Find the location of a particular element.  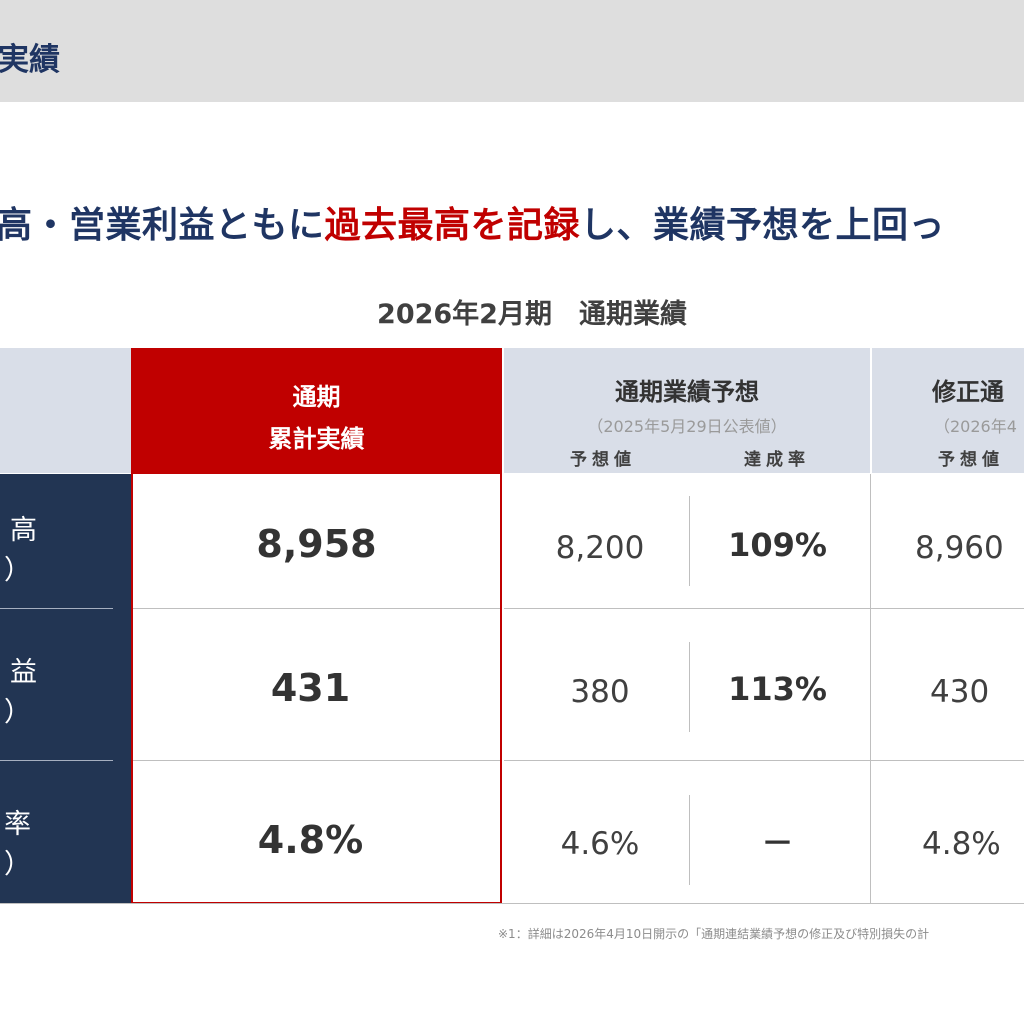

achievement-rate-sales: 109% is located at coordinates (777, 545).